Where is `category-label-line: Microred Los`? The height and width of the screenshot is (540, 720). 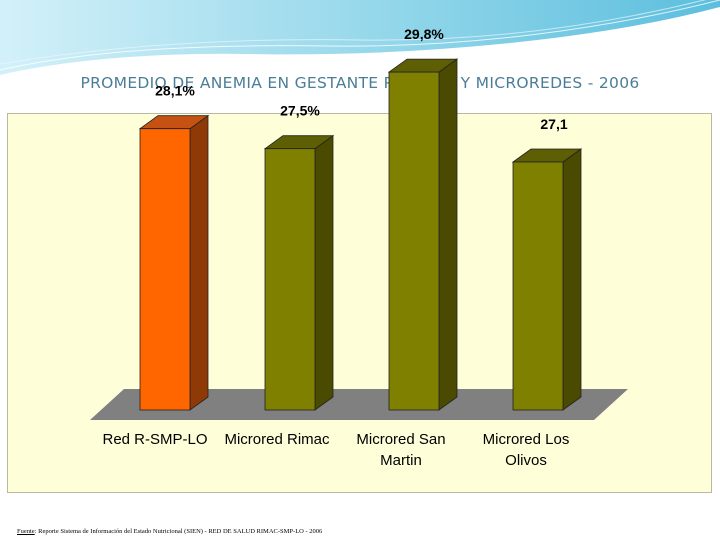
category-label-line: Microred Los is located at coordinates (526, 439).